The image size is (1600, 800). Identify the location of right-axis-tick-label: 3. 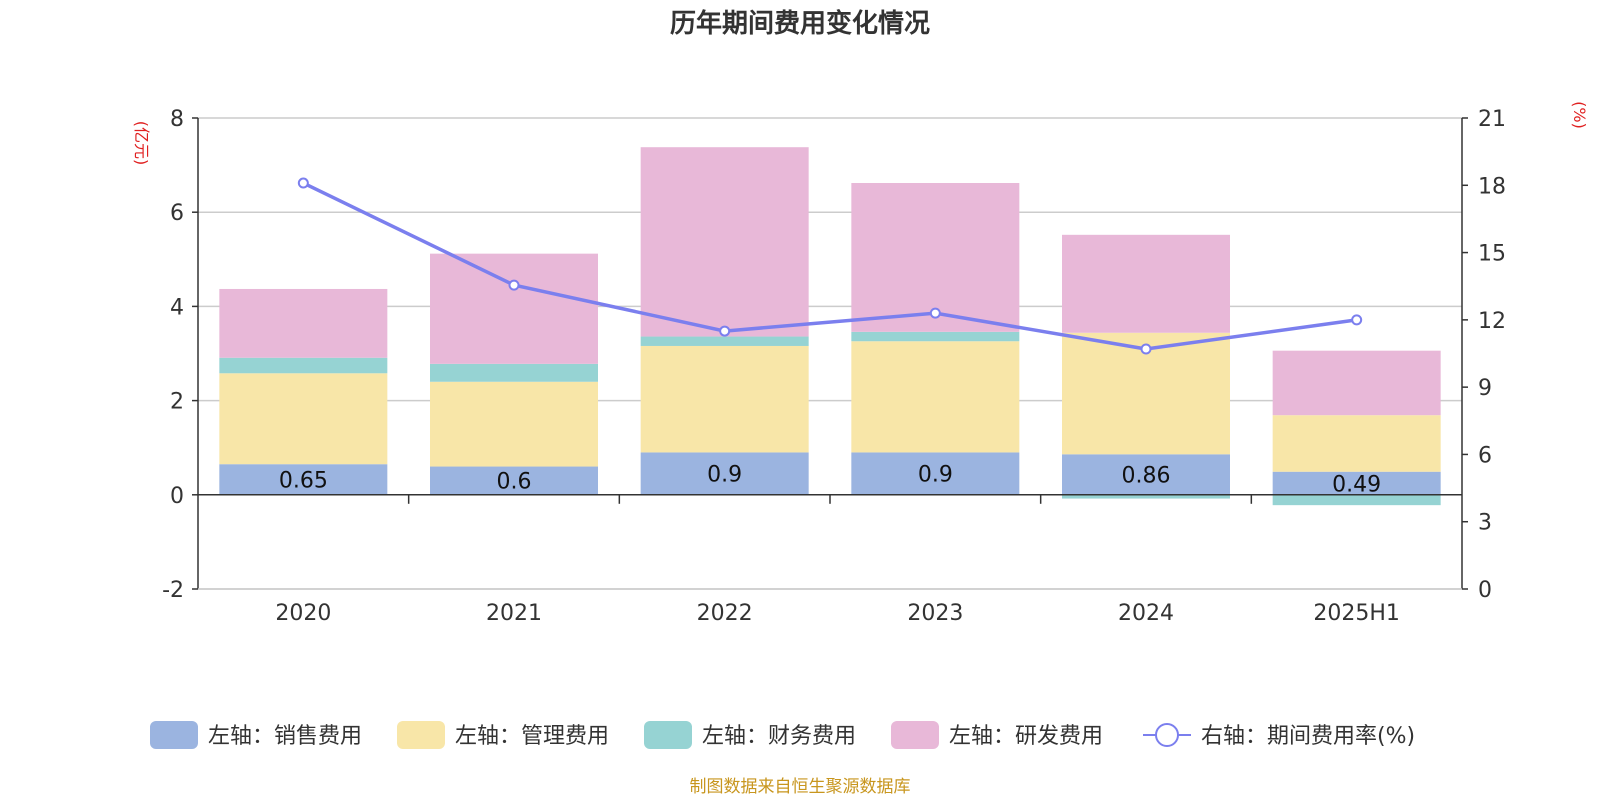
(1485, 523).